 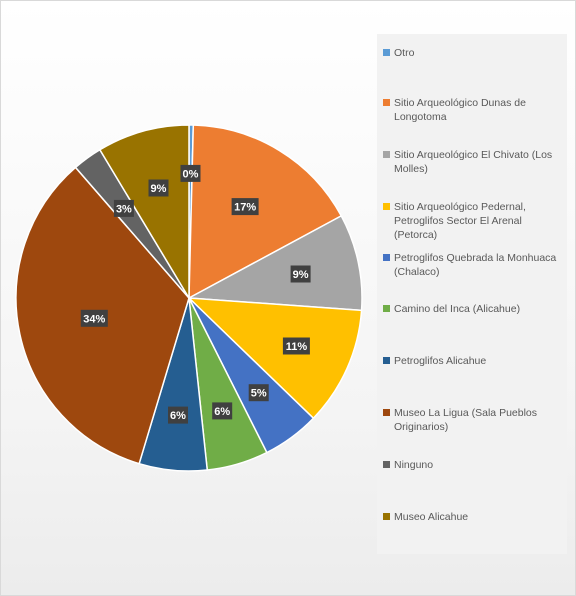 What do you see at coordinates (274, 263) in the screenshot?
I see `pie-slice-el-chivato` at bounding box center [274, 263].